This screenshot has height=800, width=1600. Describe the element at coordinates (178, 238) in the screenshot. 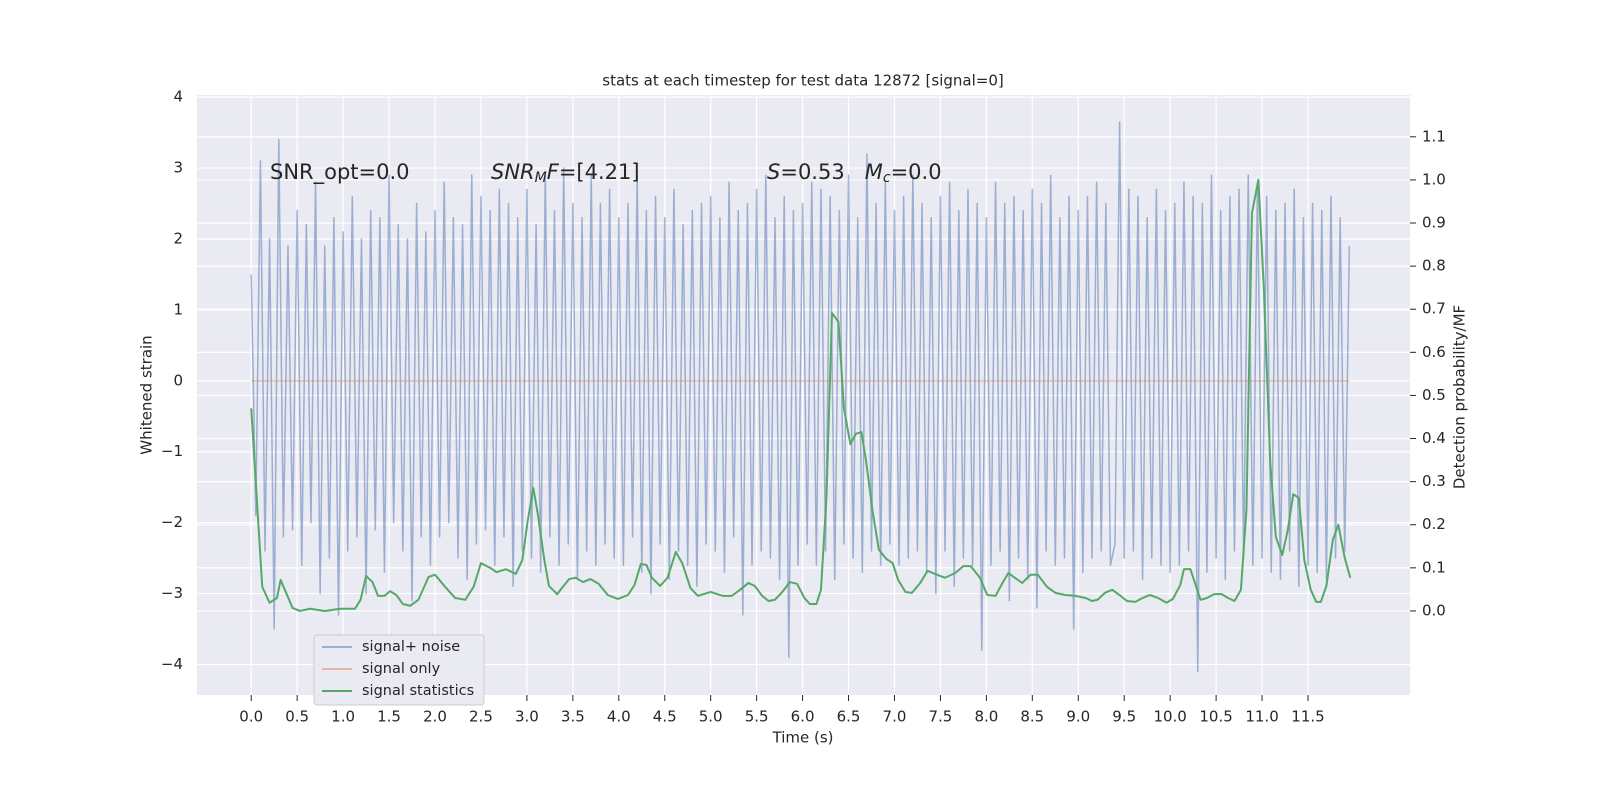

I see `y-tick-label: 2` at that location.